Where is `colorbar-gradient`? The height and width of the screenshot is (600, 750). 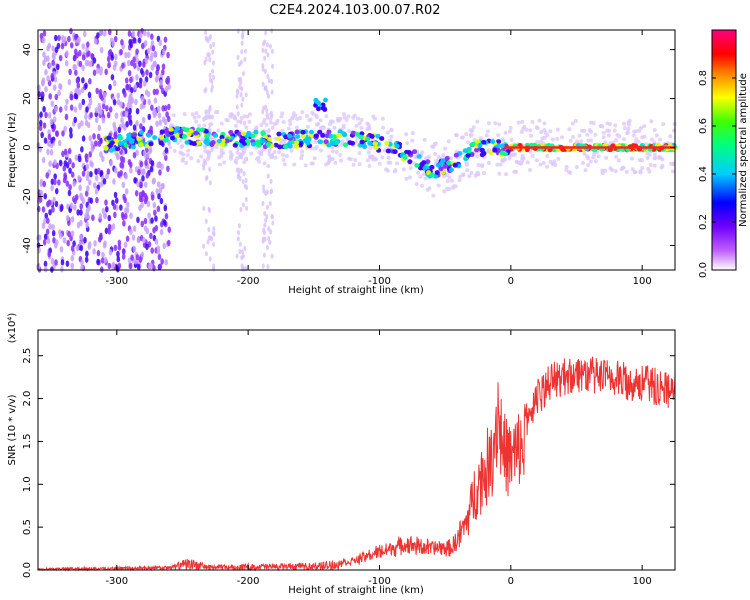
colorbar-gradient is located at coordinates (724, 150).